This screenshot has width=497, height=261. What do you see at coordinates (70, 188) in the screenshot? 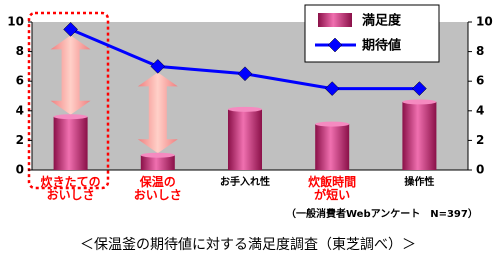
I see `x-tick-label: 炊きたての おいしさ` at bounding box center [70, 188].